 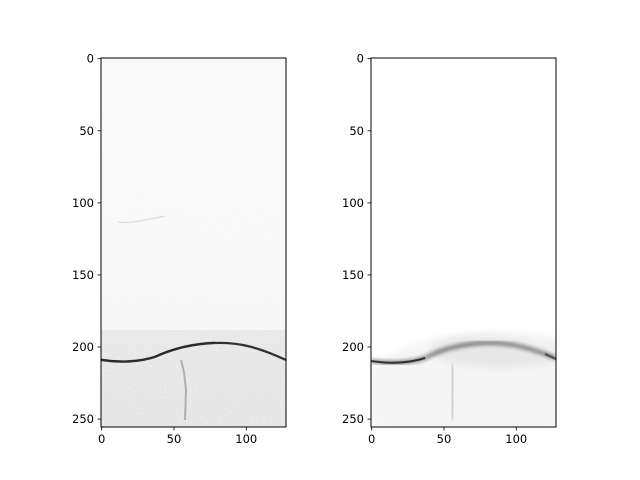 I want to click on right-ytick-label: 200, so click(x=353, y=347).